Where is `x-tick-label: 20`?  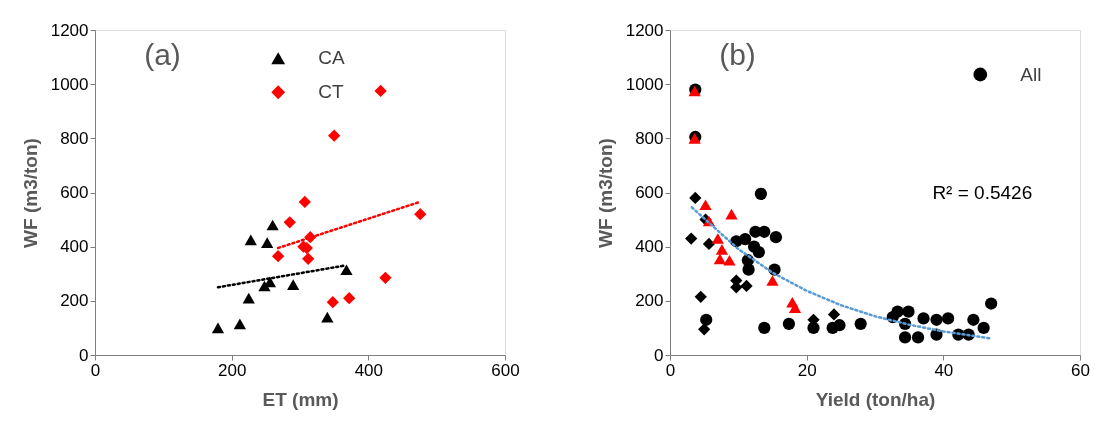
x-tick-label: 20 is located at coordinates (807, 370).